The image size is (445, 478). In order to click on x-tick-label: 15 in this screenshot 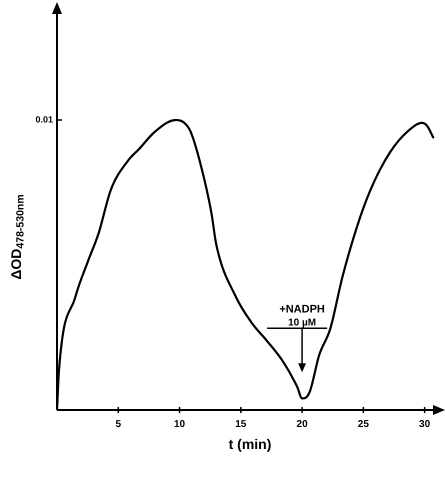, I will do `click(241, 424)`.